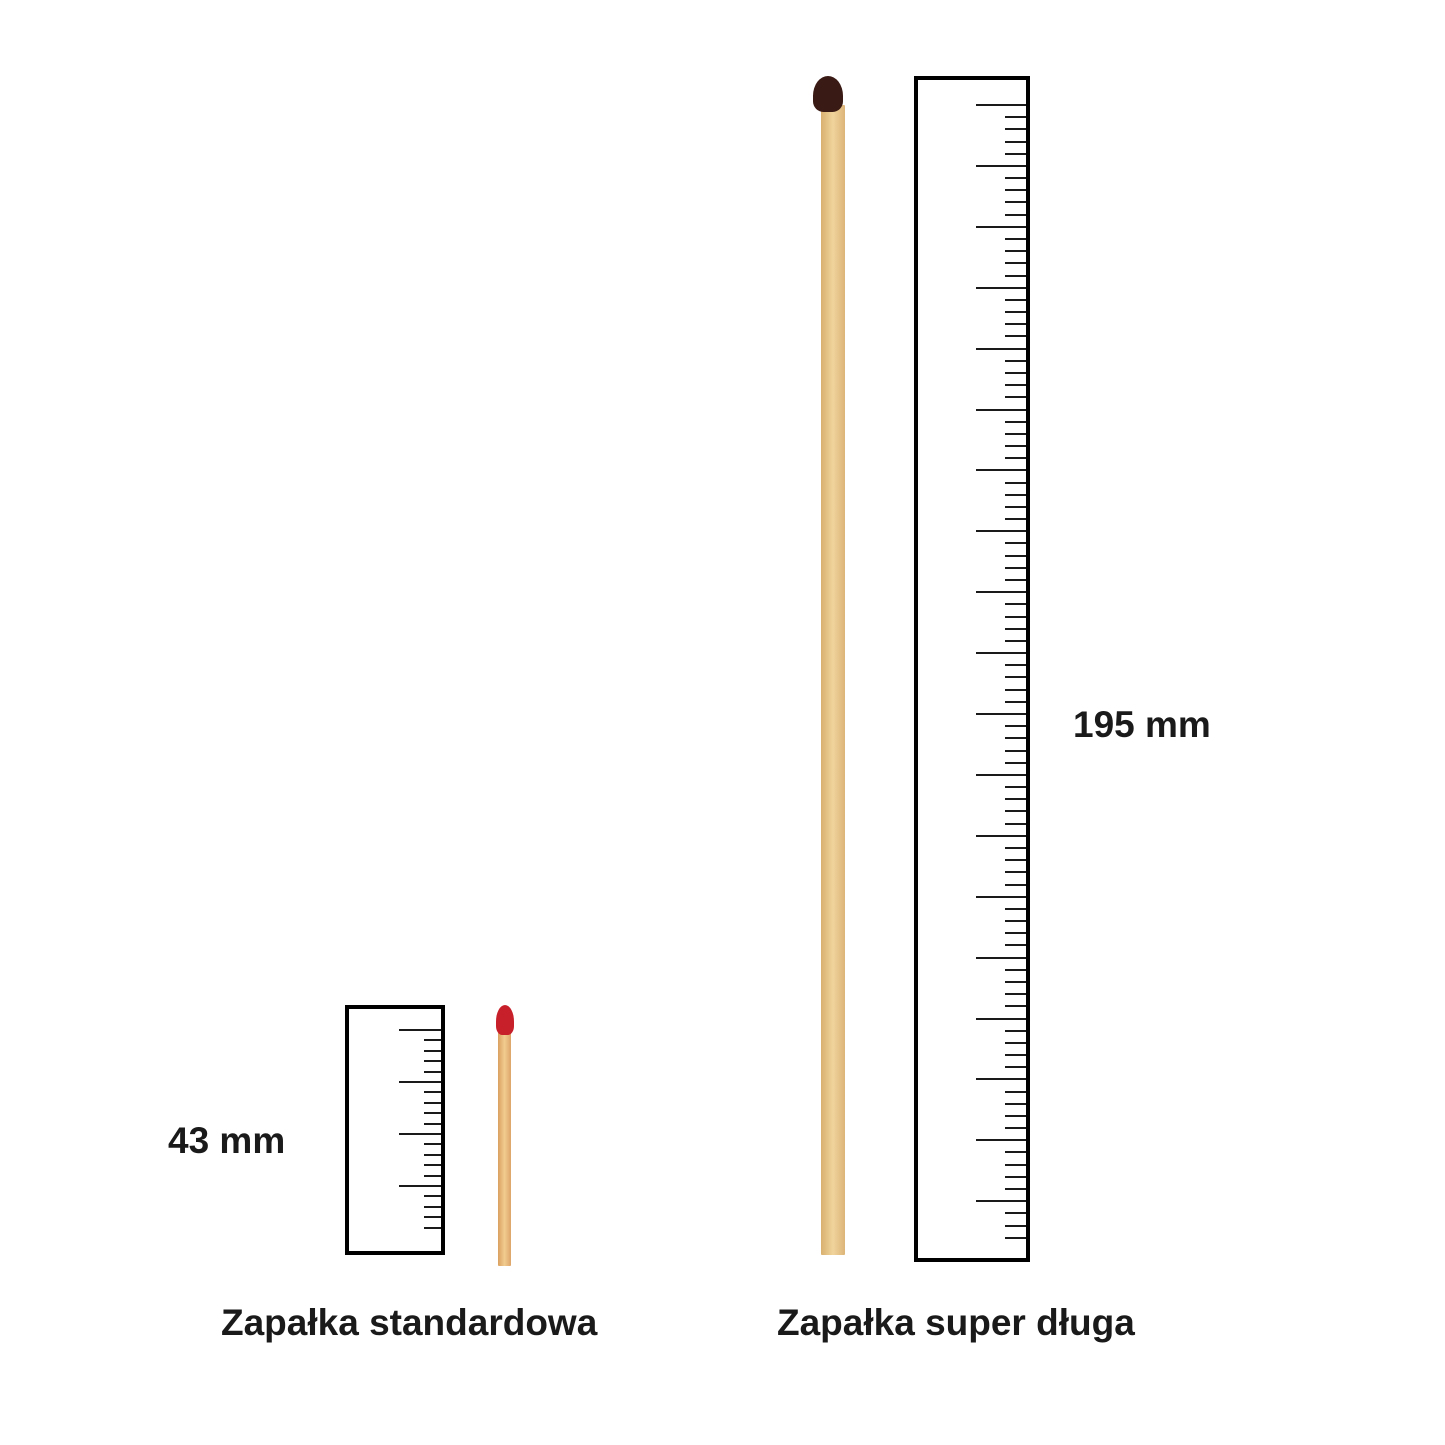  Describe the element at coordinates (505, 1020) in the screenshot. I see `standard-match-head` at that location.